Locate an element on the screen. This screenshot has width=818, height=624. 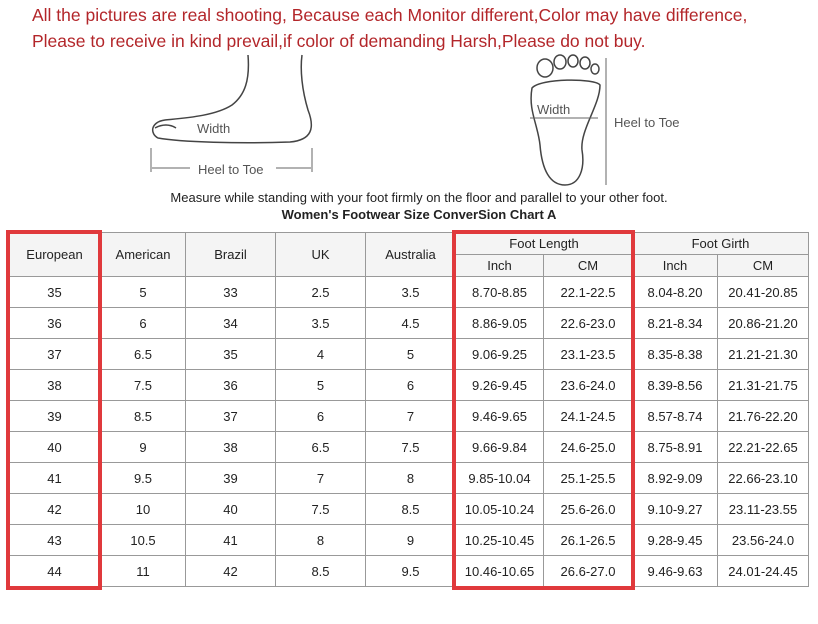
table-cell: 39 is located at coordinates (230, 478).